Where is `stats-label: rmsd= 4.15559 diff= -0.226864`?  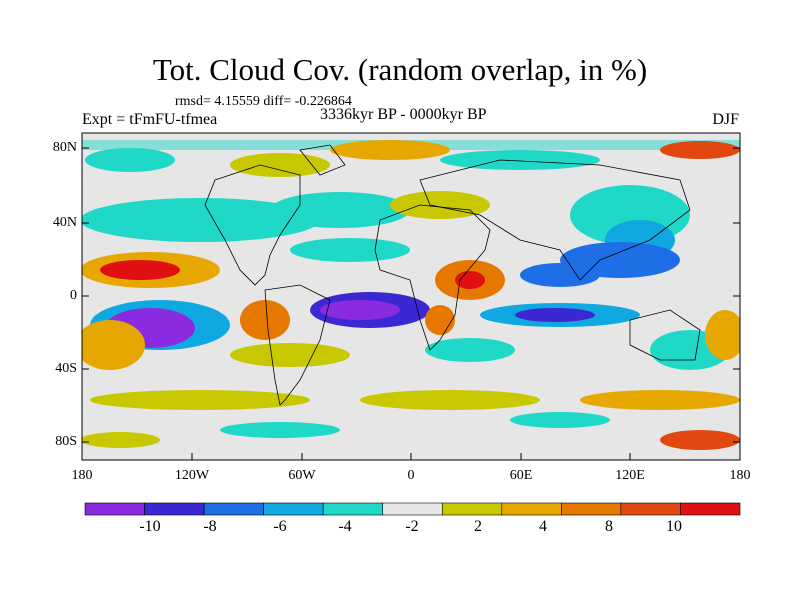 stats-label: rmsd= 4.15559 diff= -0.226864 is located at coordinates (263, 101).